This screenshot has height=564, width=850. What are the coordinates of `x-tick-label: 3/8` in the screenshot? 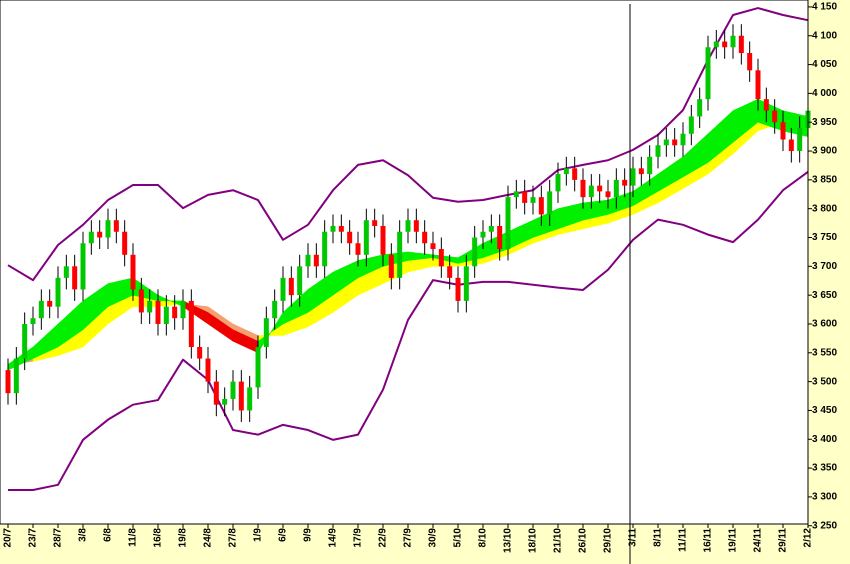 It's located at (83, 535).